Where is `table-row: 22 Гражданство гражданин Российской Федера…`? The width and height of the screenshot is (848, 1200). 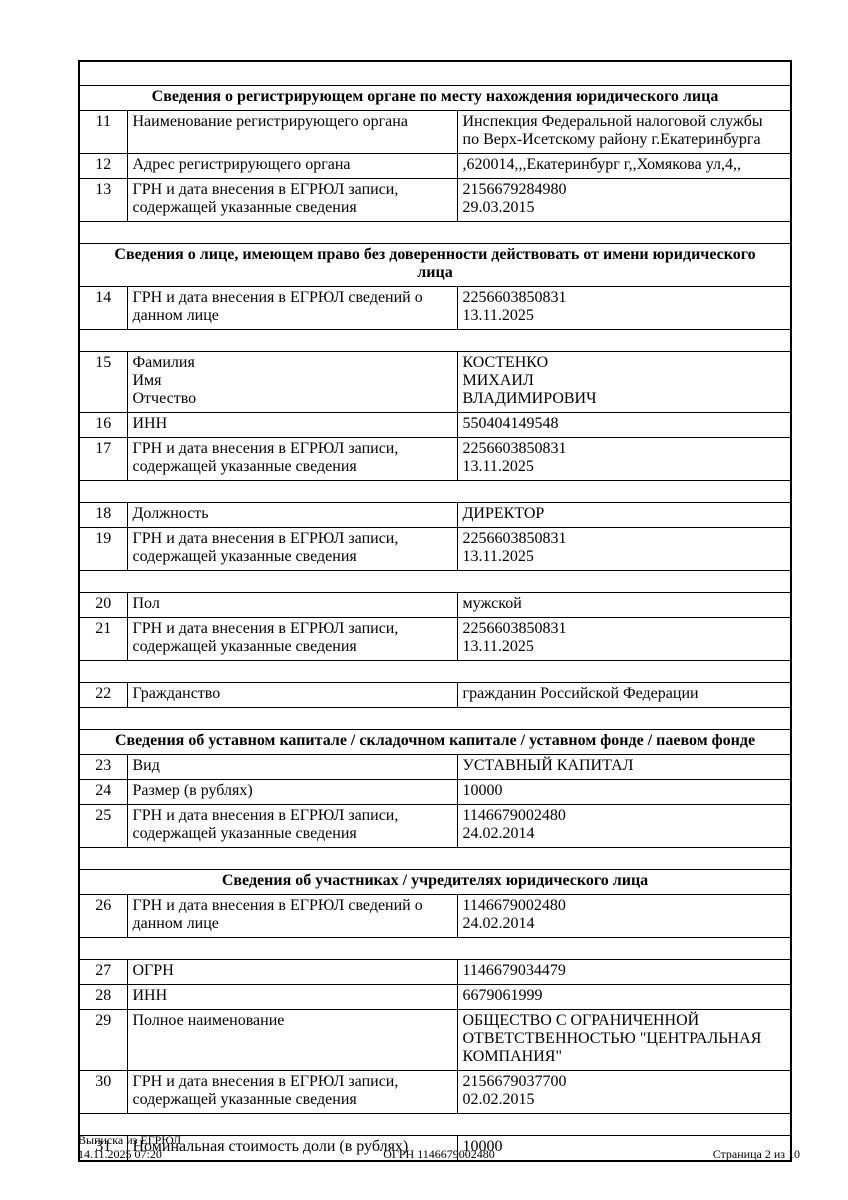 table-row: 22 Гражданство гражданин Российской Федера… is located at coordinates (435, 694).